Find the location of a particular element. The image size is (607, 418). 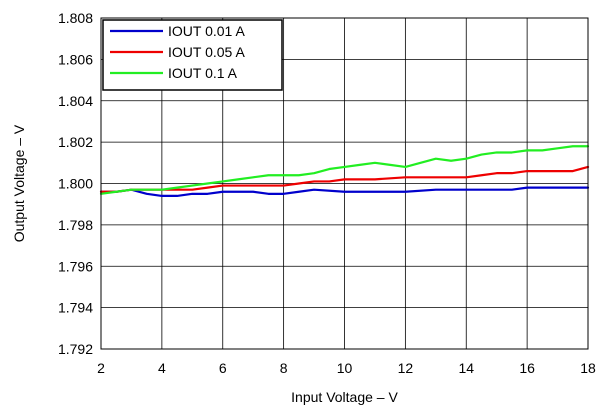

x-tick-label: 10 is located at coordinates (345, 368).